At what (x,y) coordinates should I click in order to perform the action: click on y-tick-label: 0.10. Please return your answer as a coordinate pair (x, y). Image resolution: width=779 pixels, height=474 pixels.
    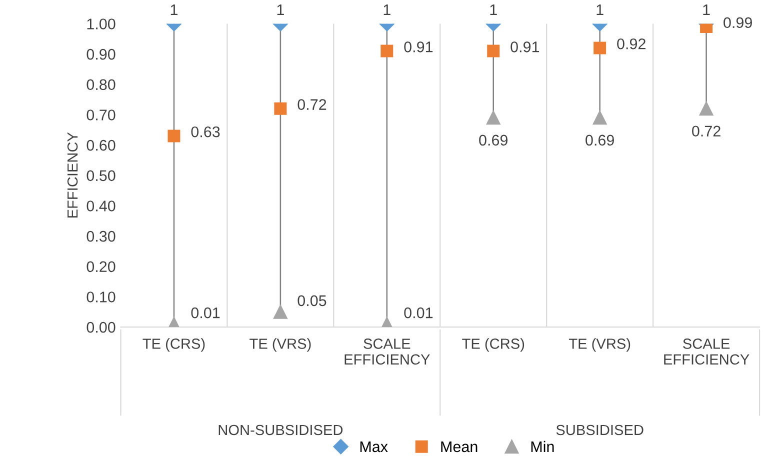
    Looking at the image, I should click on (101, 297).